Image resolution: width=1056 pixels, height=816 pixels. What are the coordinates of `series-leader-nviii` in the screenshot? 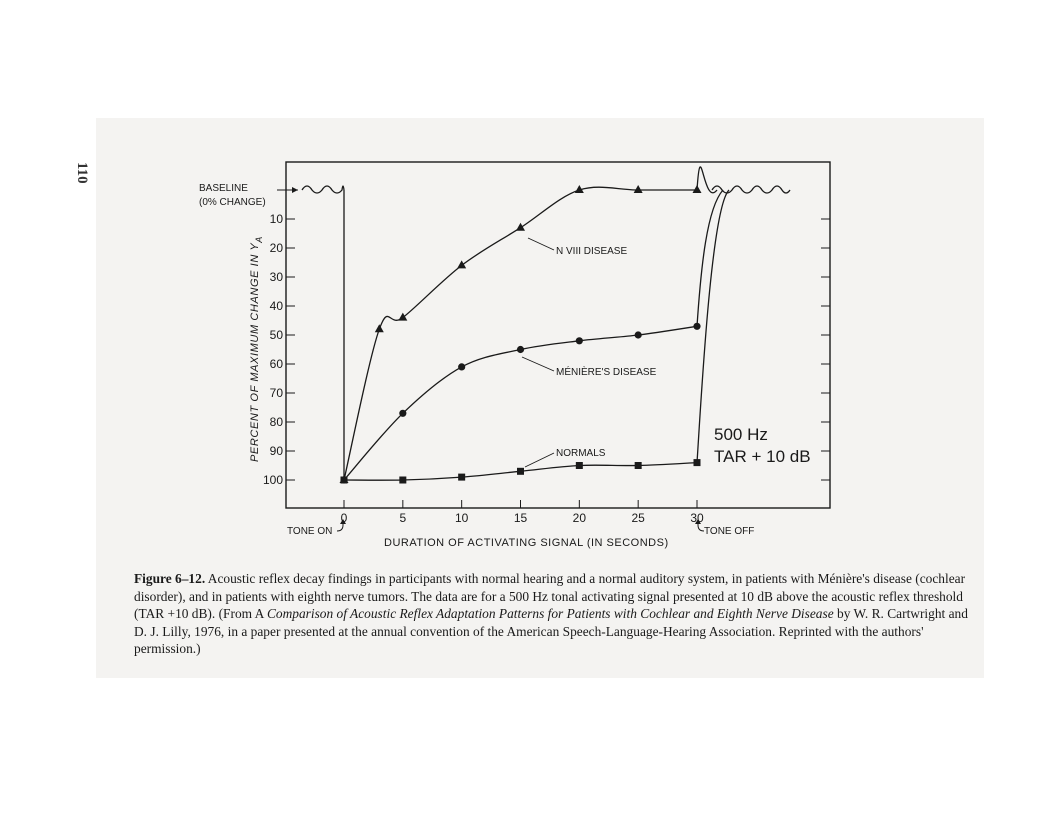 It's located at (541, 244).